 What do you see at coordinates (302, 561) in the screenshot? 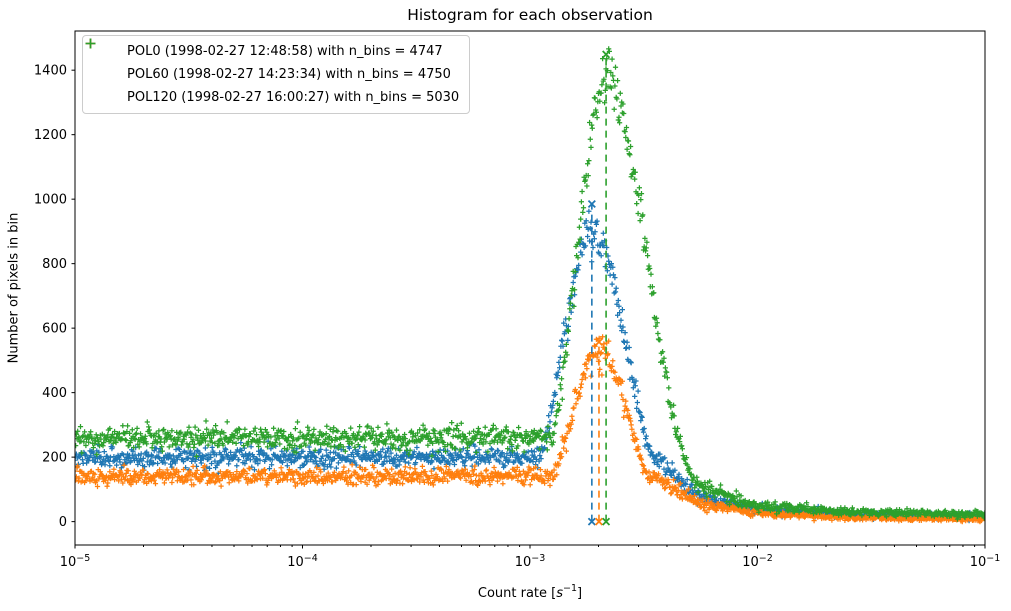
I see `x-tick-label: 10⁻⁴` at bounding box center [302, 561].